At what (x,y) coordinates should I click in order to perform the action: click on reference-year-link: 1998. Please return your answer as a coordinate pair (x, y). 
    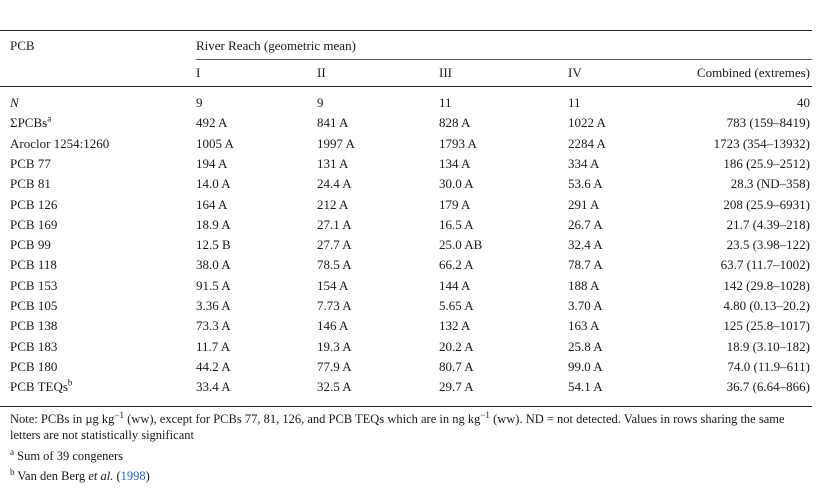
    Looking at the image, I should click on (133, 476).